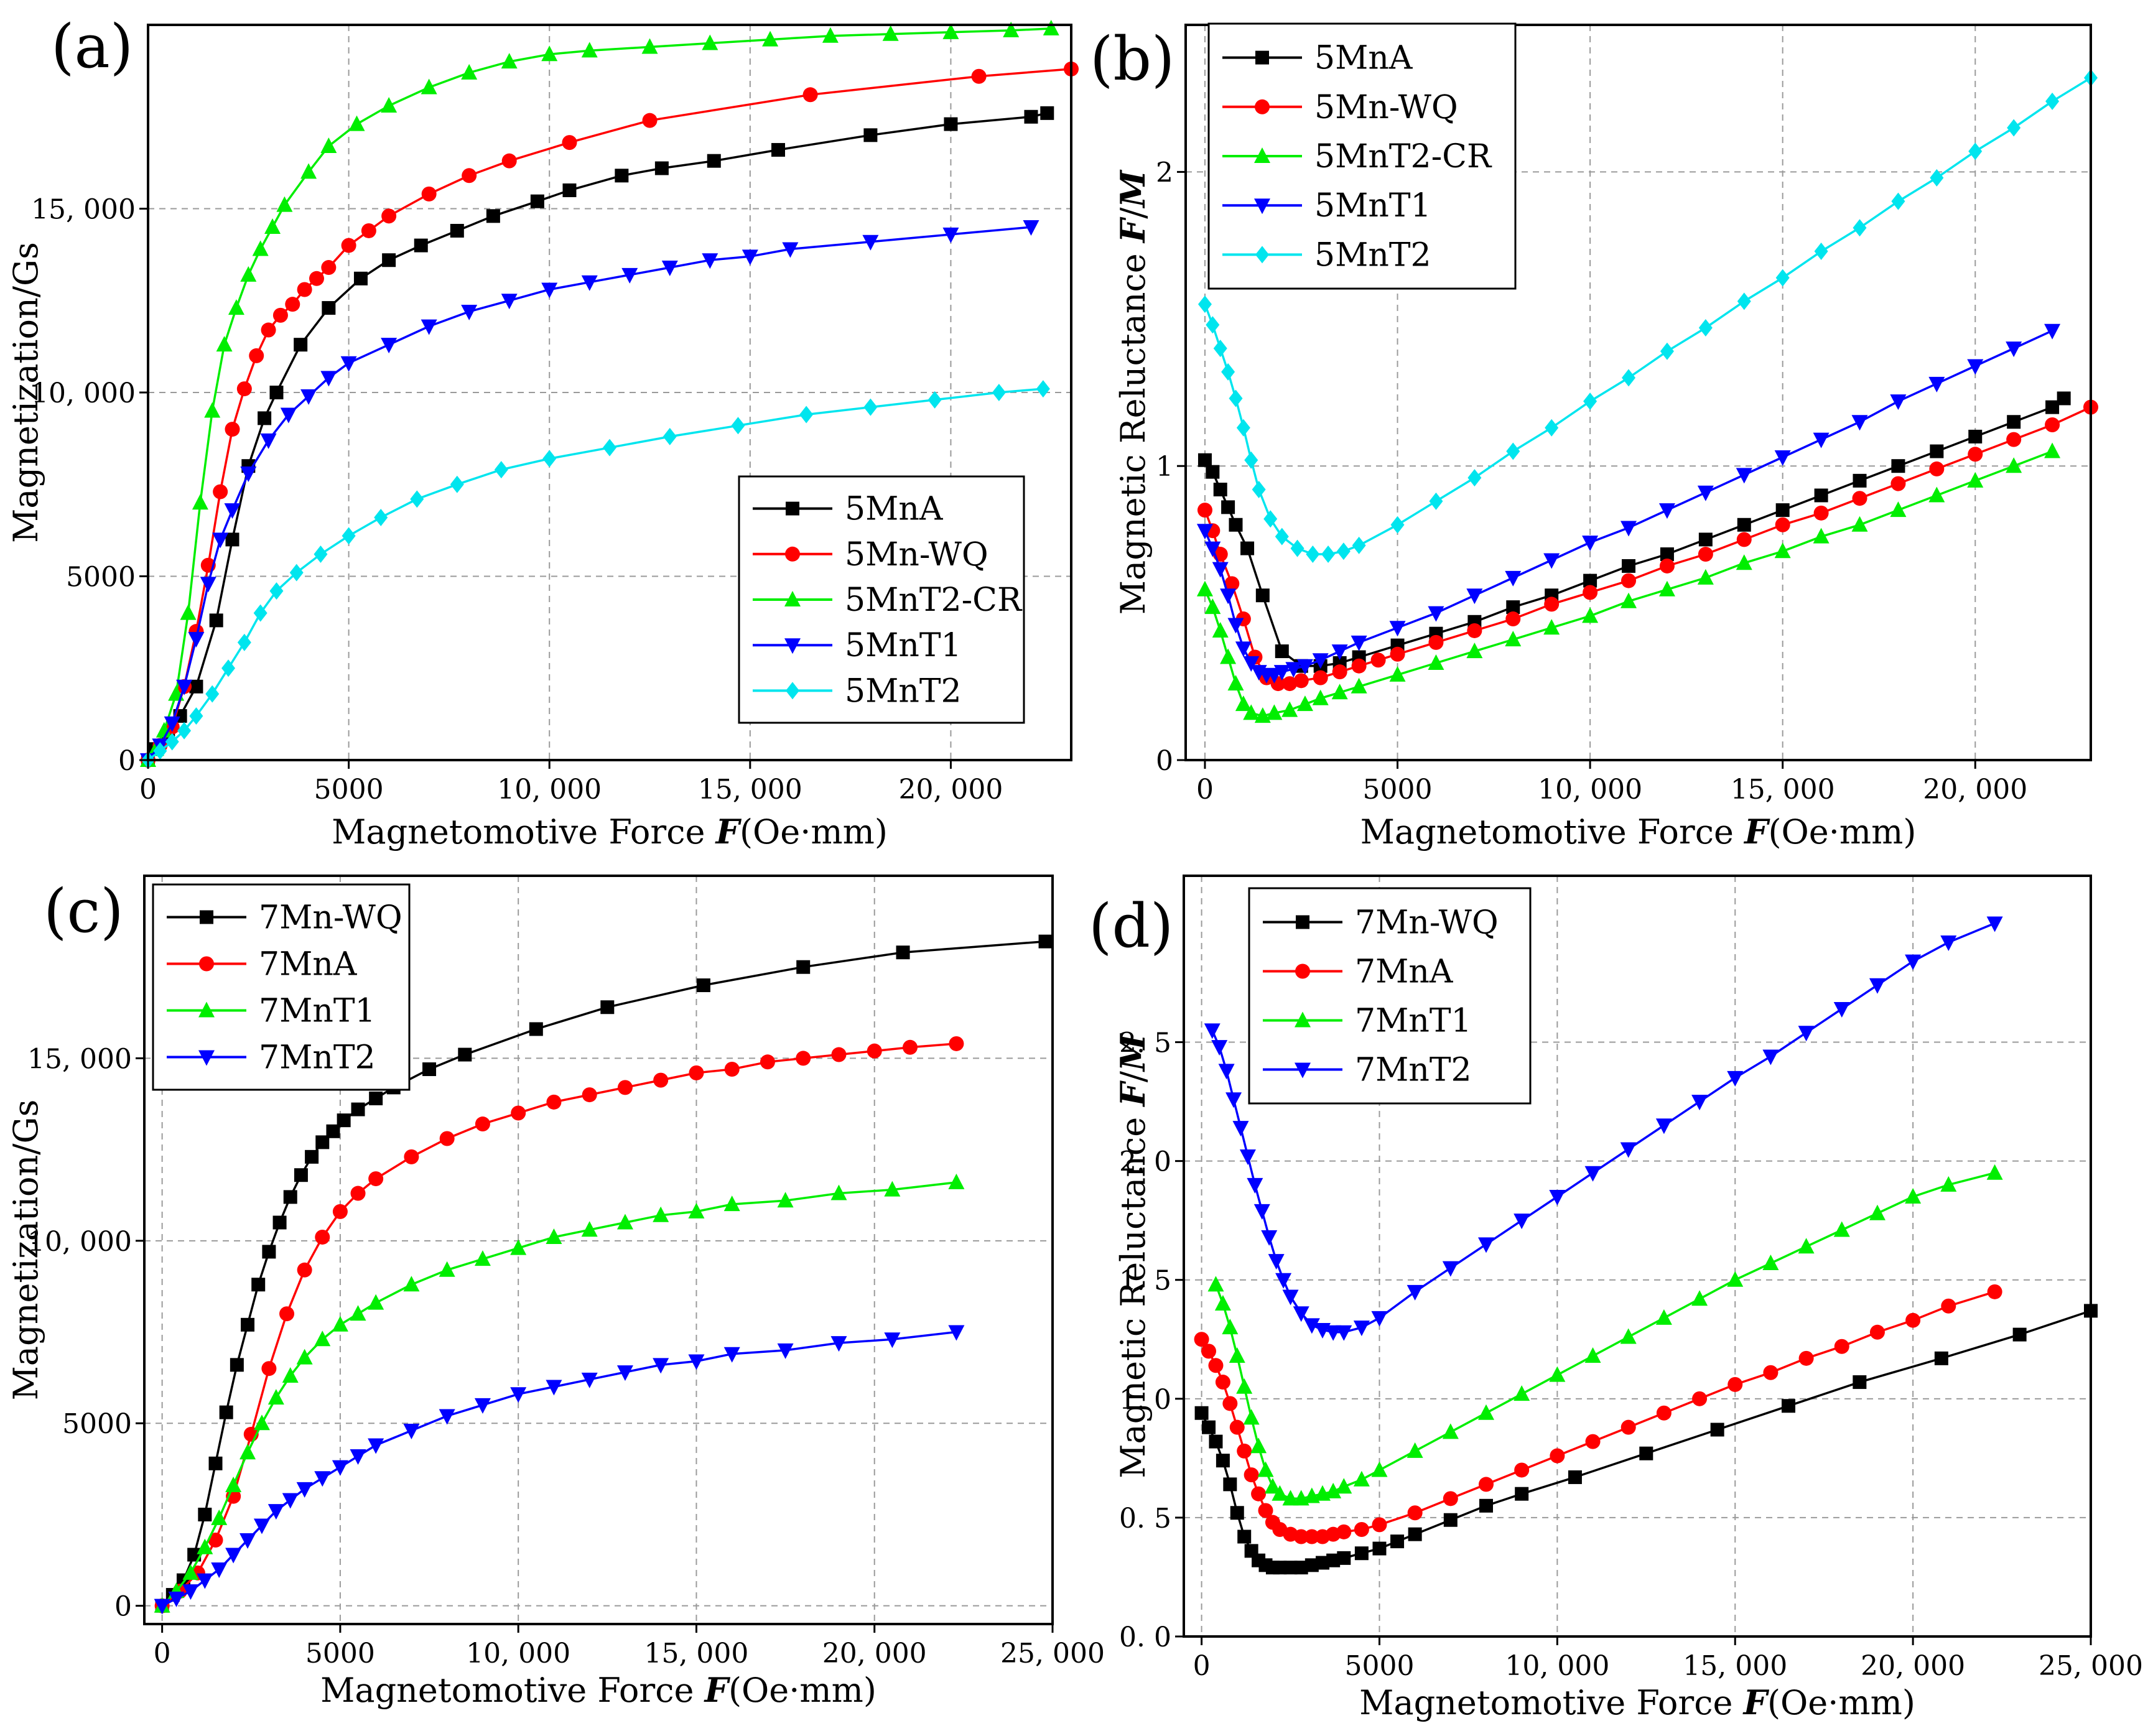 The image size is (2153, 1736). I want to click on y-tick-label: 1, so click(1164, 467).